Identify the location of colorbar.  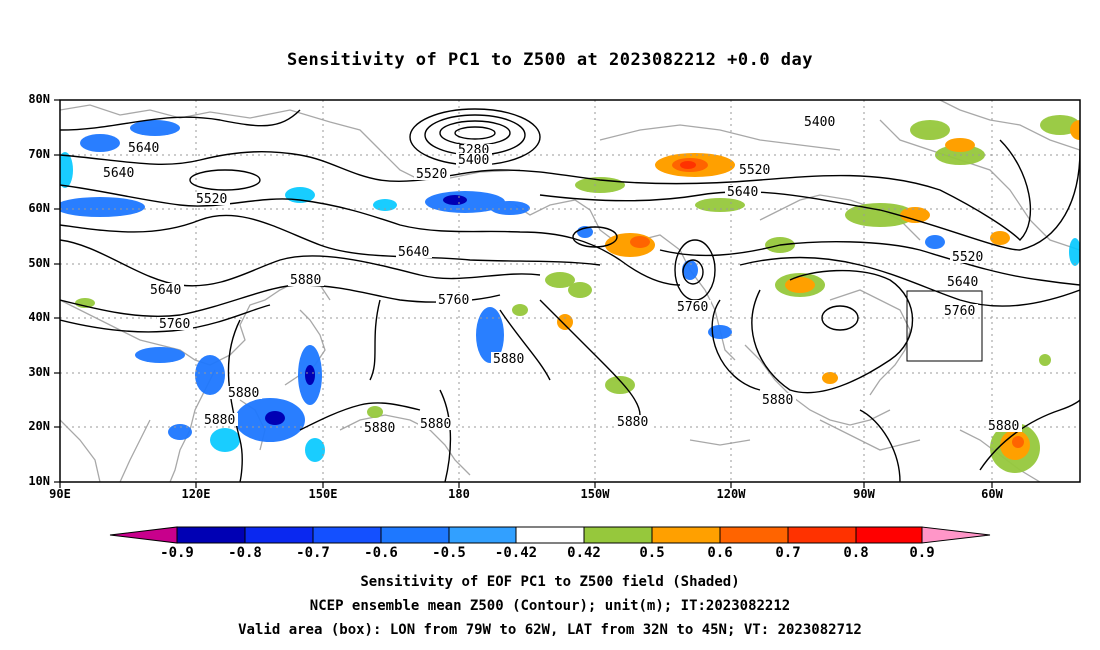
(550, 535).